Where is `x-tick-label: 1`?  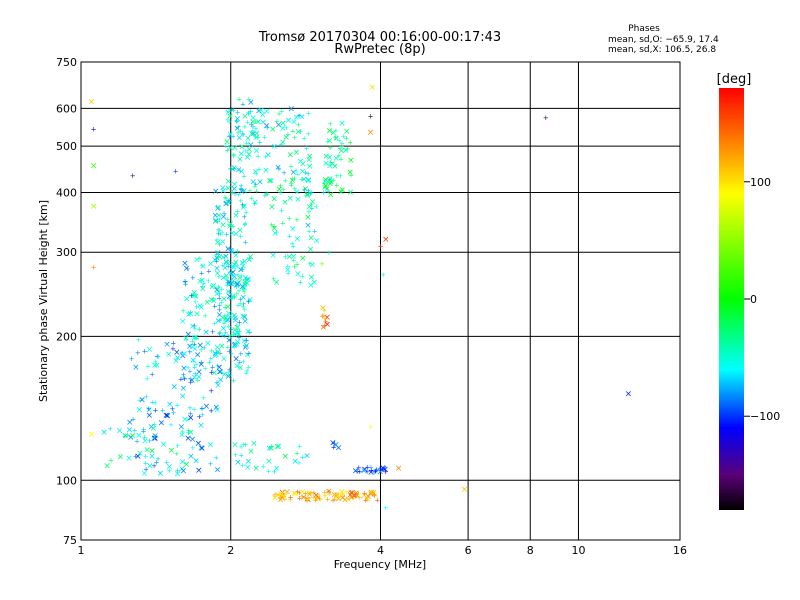 x-tick-label: 1 is located at coordinates (81, 550).